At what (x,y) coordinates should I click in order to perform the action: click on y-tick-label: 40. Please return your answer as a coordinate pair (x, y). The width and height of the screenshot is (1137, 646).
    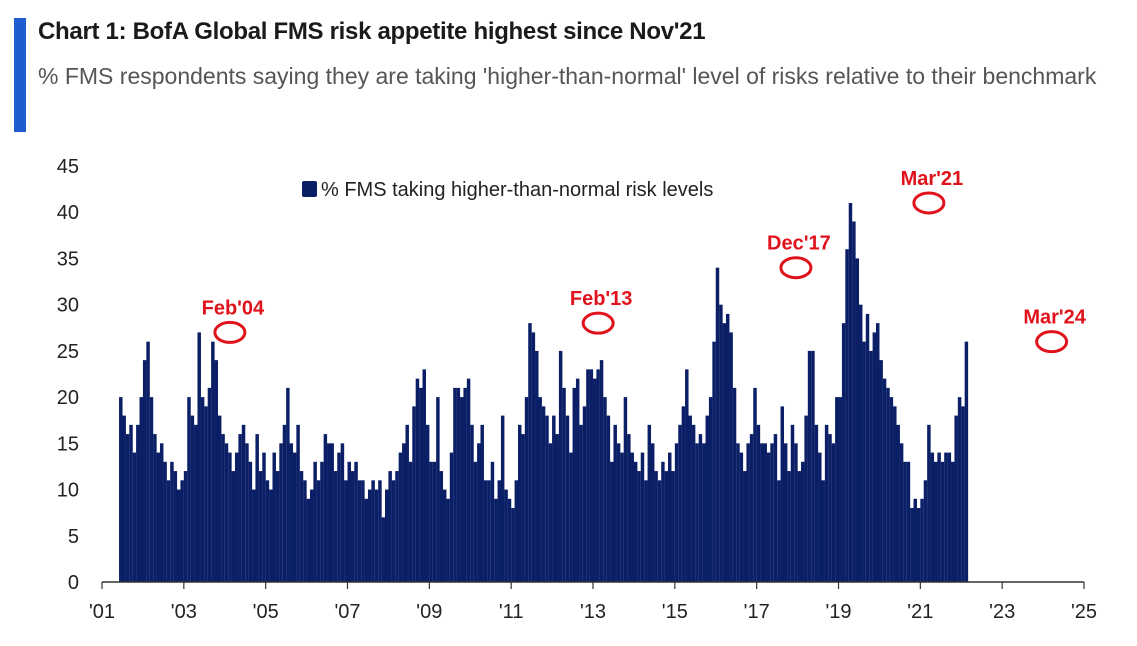
    Looking at the image, I should click on (68, 213).